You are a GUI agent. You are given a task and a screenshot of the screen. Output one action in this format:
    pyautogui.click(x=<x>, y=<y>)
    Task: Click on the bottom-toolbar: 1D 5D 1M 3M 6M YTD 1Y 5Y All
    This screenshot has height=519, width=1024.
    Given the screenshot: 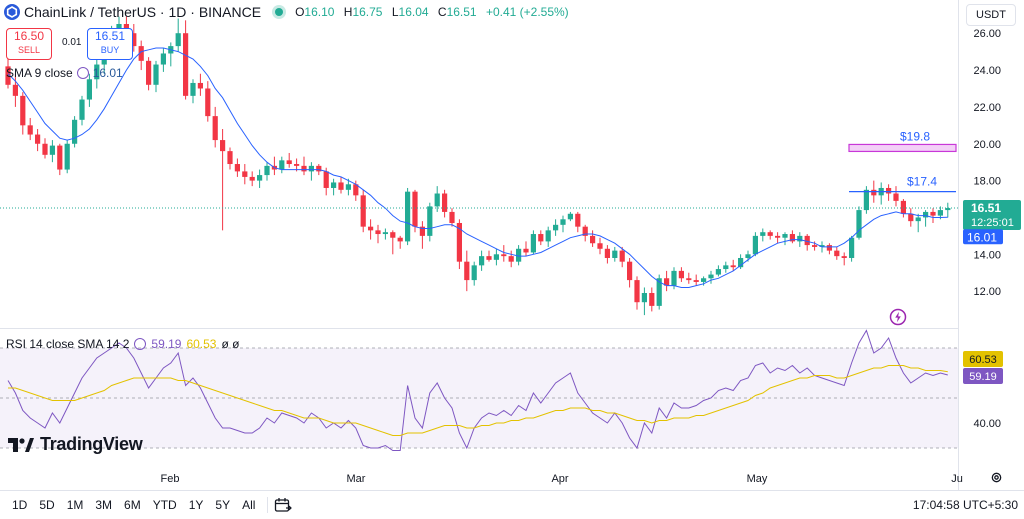 What is the action you would take?
    pyautogui.click(x=512, y=504)
    